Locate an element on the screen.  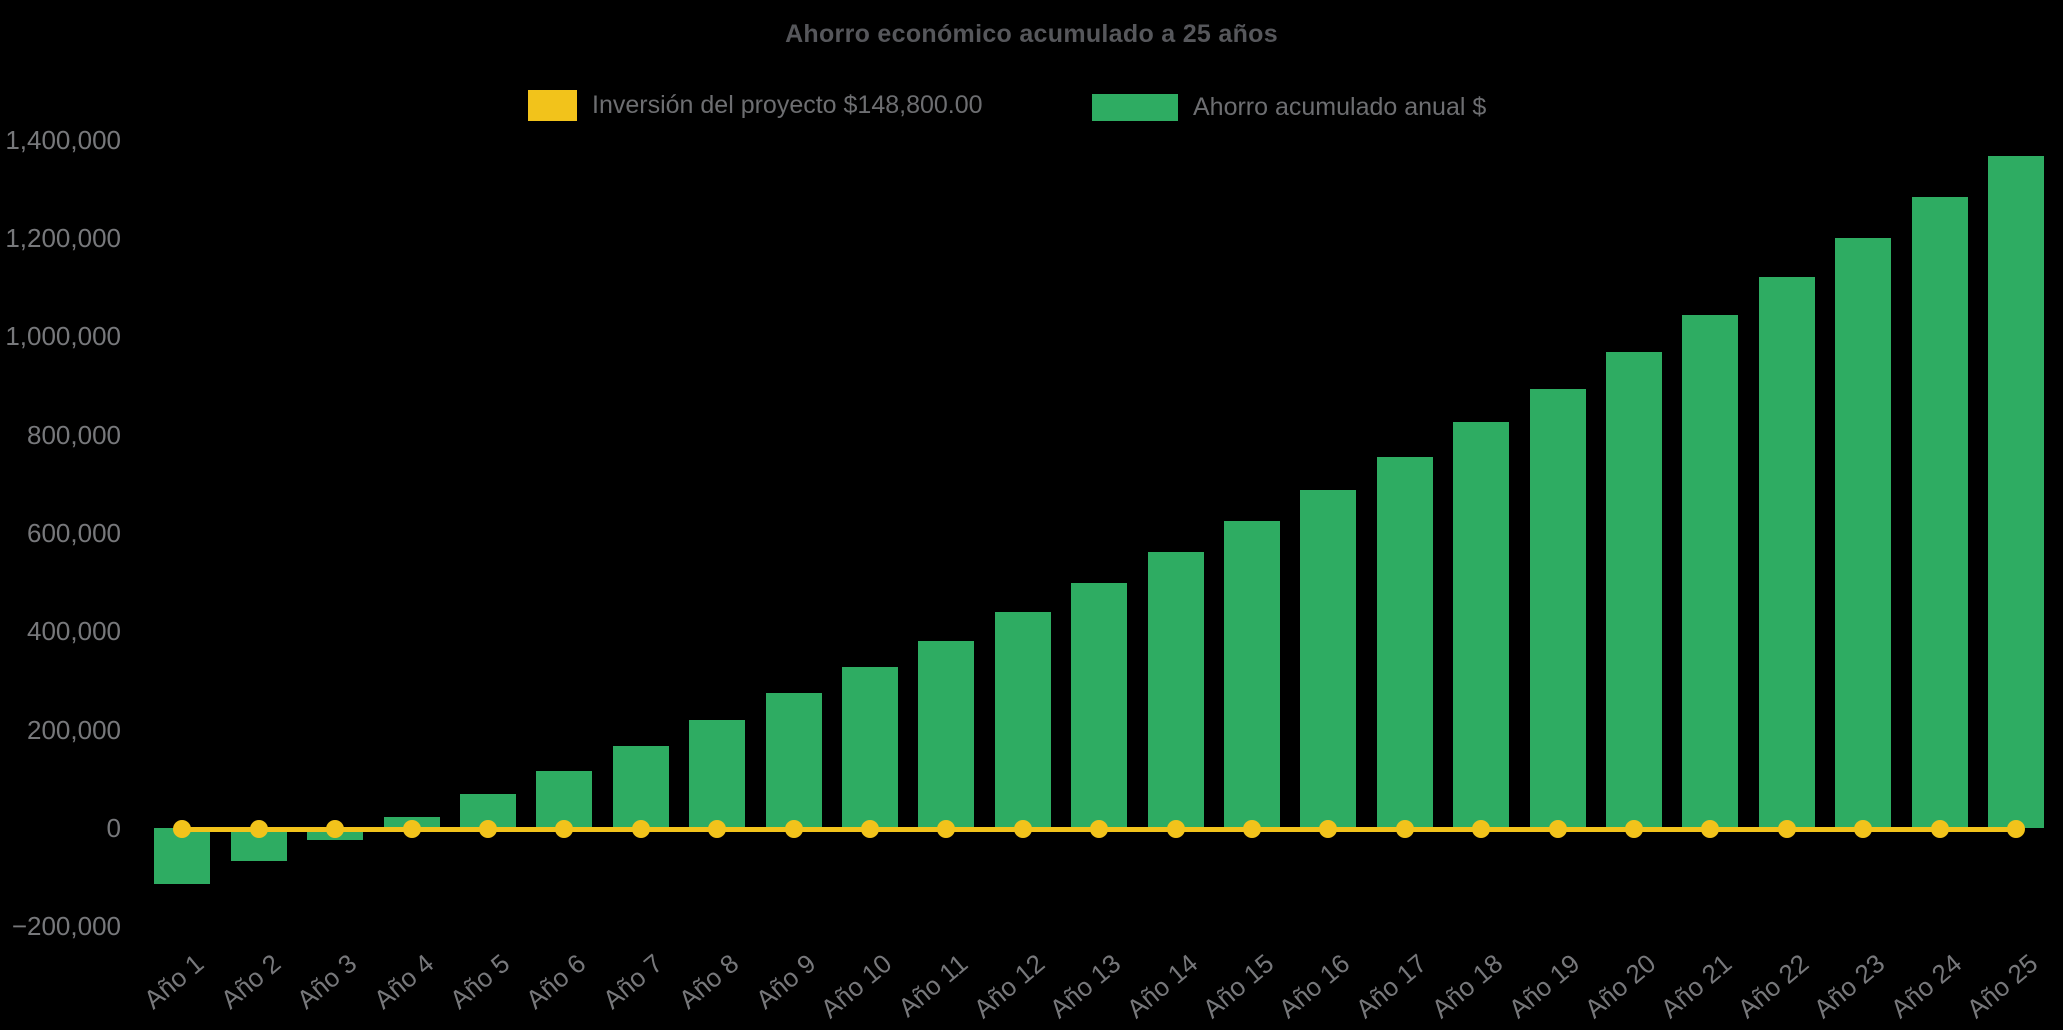
legend-item-savings: Ahorro acumulado anual $ is located at coordinates (1289, 107).